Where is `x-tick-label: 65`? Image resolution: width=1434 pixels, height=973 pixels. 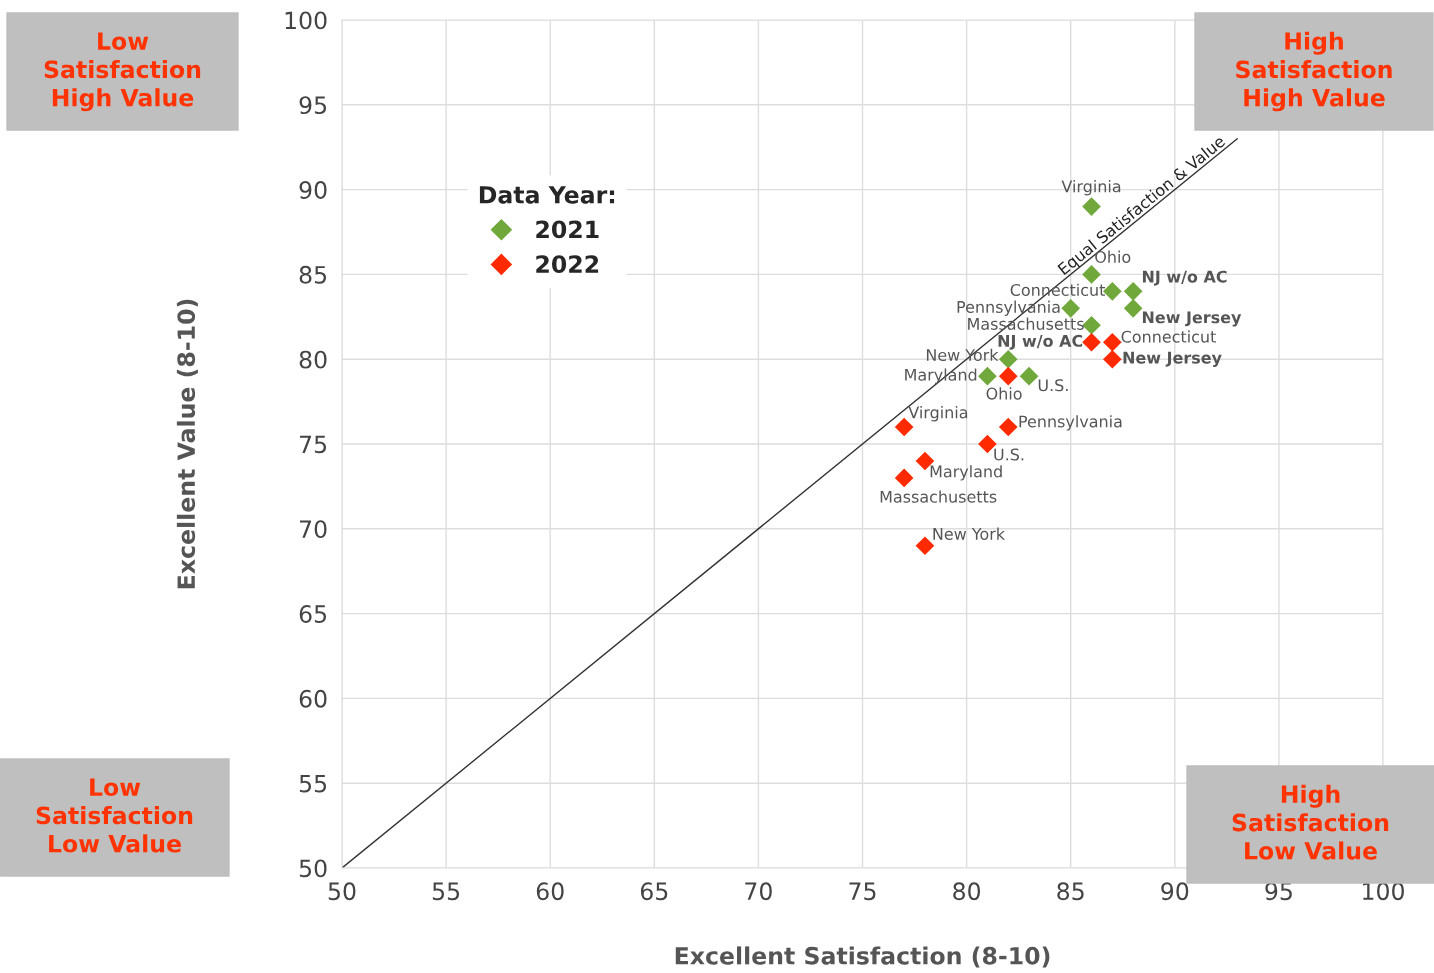 x-tick-label: 65 is located at coordinates (654, 891).